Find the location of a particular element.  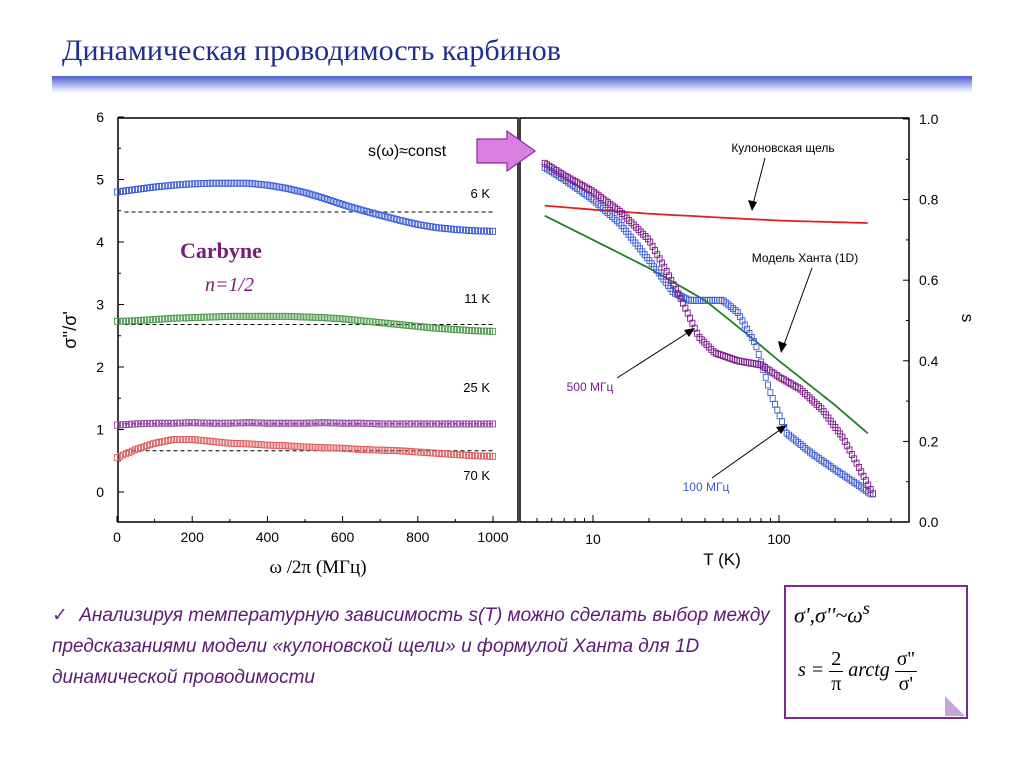

x-tick-label: 400 is located at coordinates (268, 537).